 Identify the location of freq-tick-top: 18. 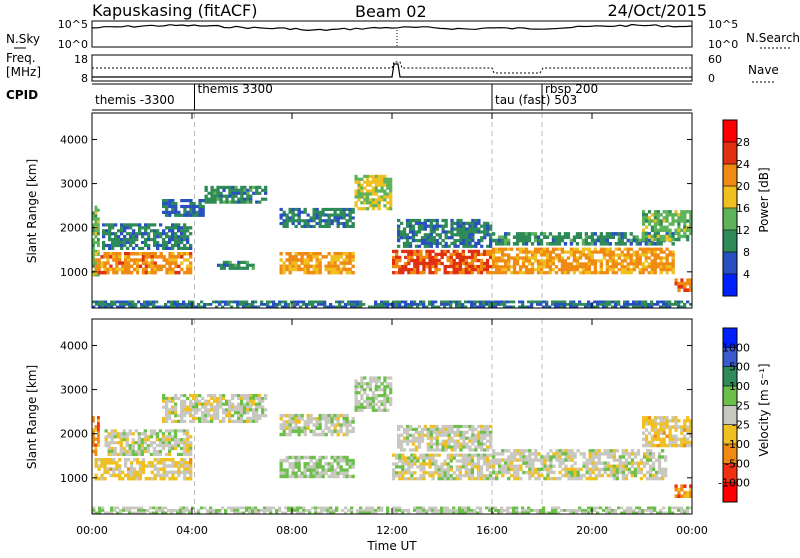
(81, 59).